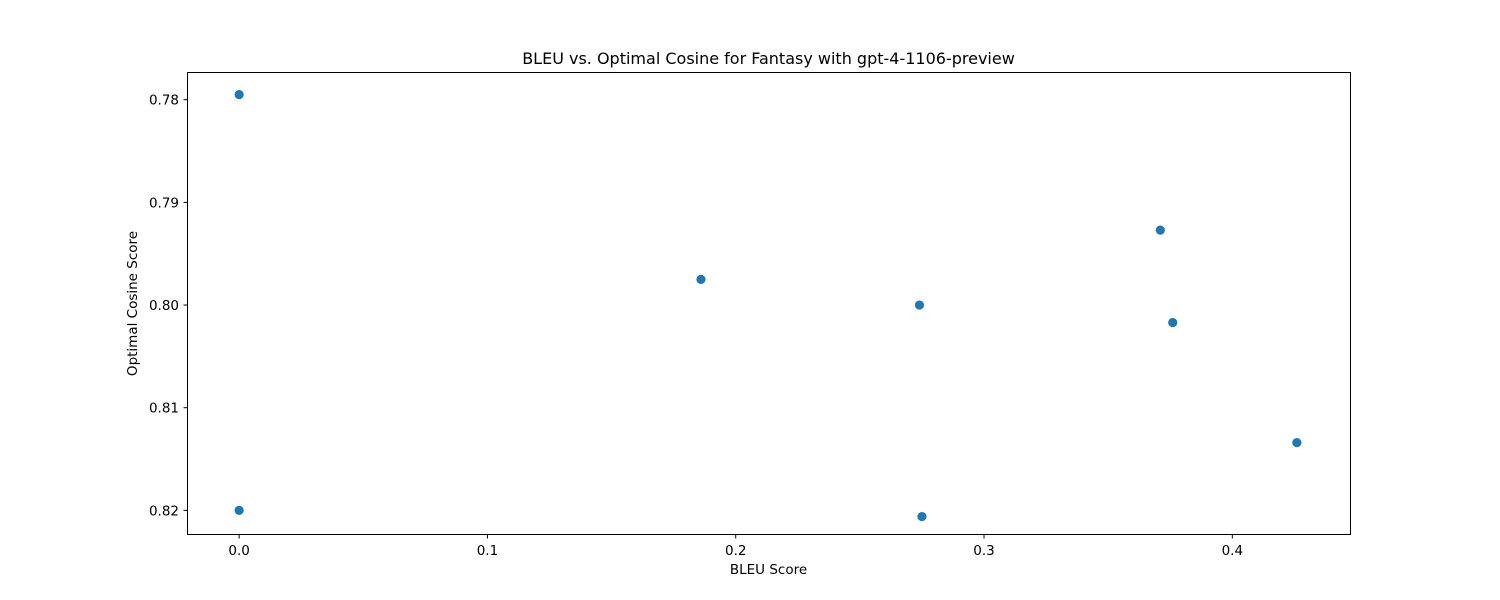 The height and width of the screenshot is (600, 1500). What do you see at coordinates (487, 551) in the screenshot?
I see `x-tick-label: 0.1` at bounding box center [487, 551].